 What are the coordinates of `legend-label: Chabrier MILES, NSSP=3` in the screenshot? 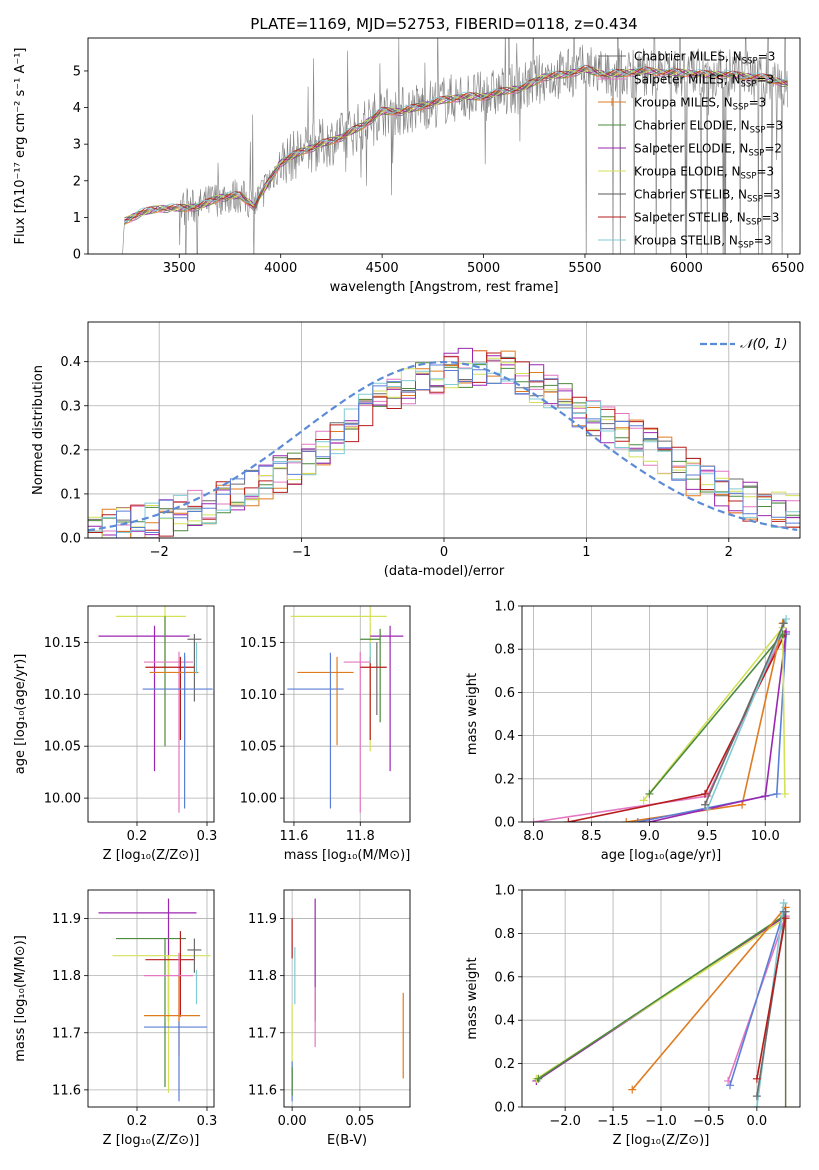 It's located at (704, 58).